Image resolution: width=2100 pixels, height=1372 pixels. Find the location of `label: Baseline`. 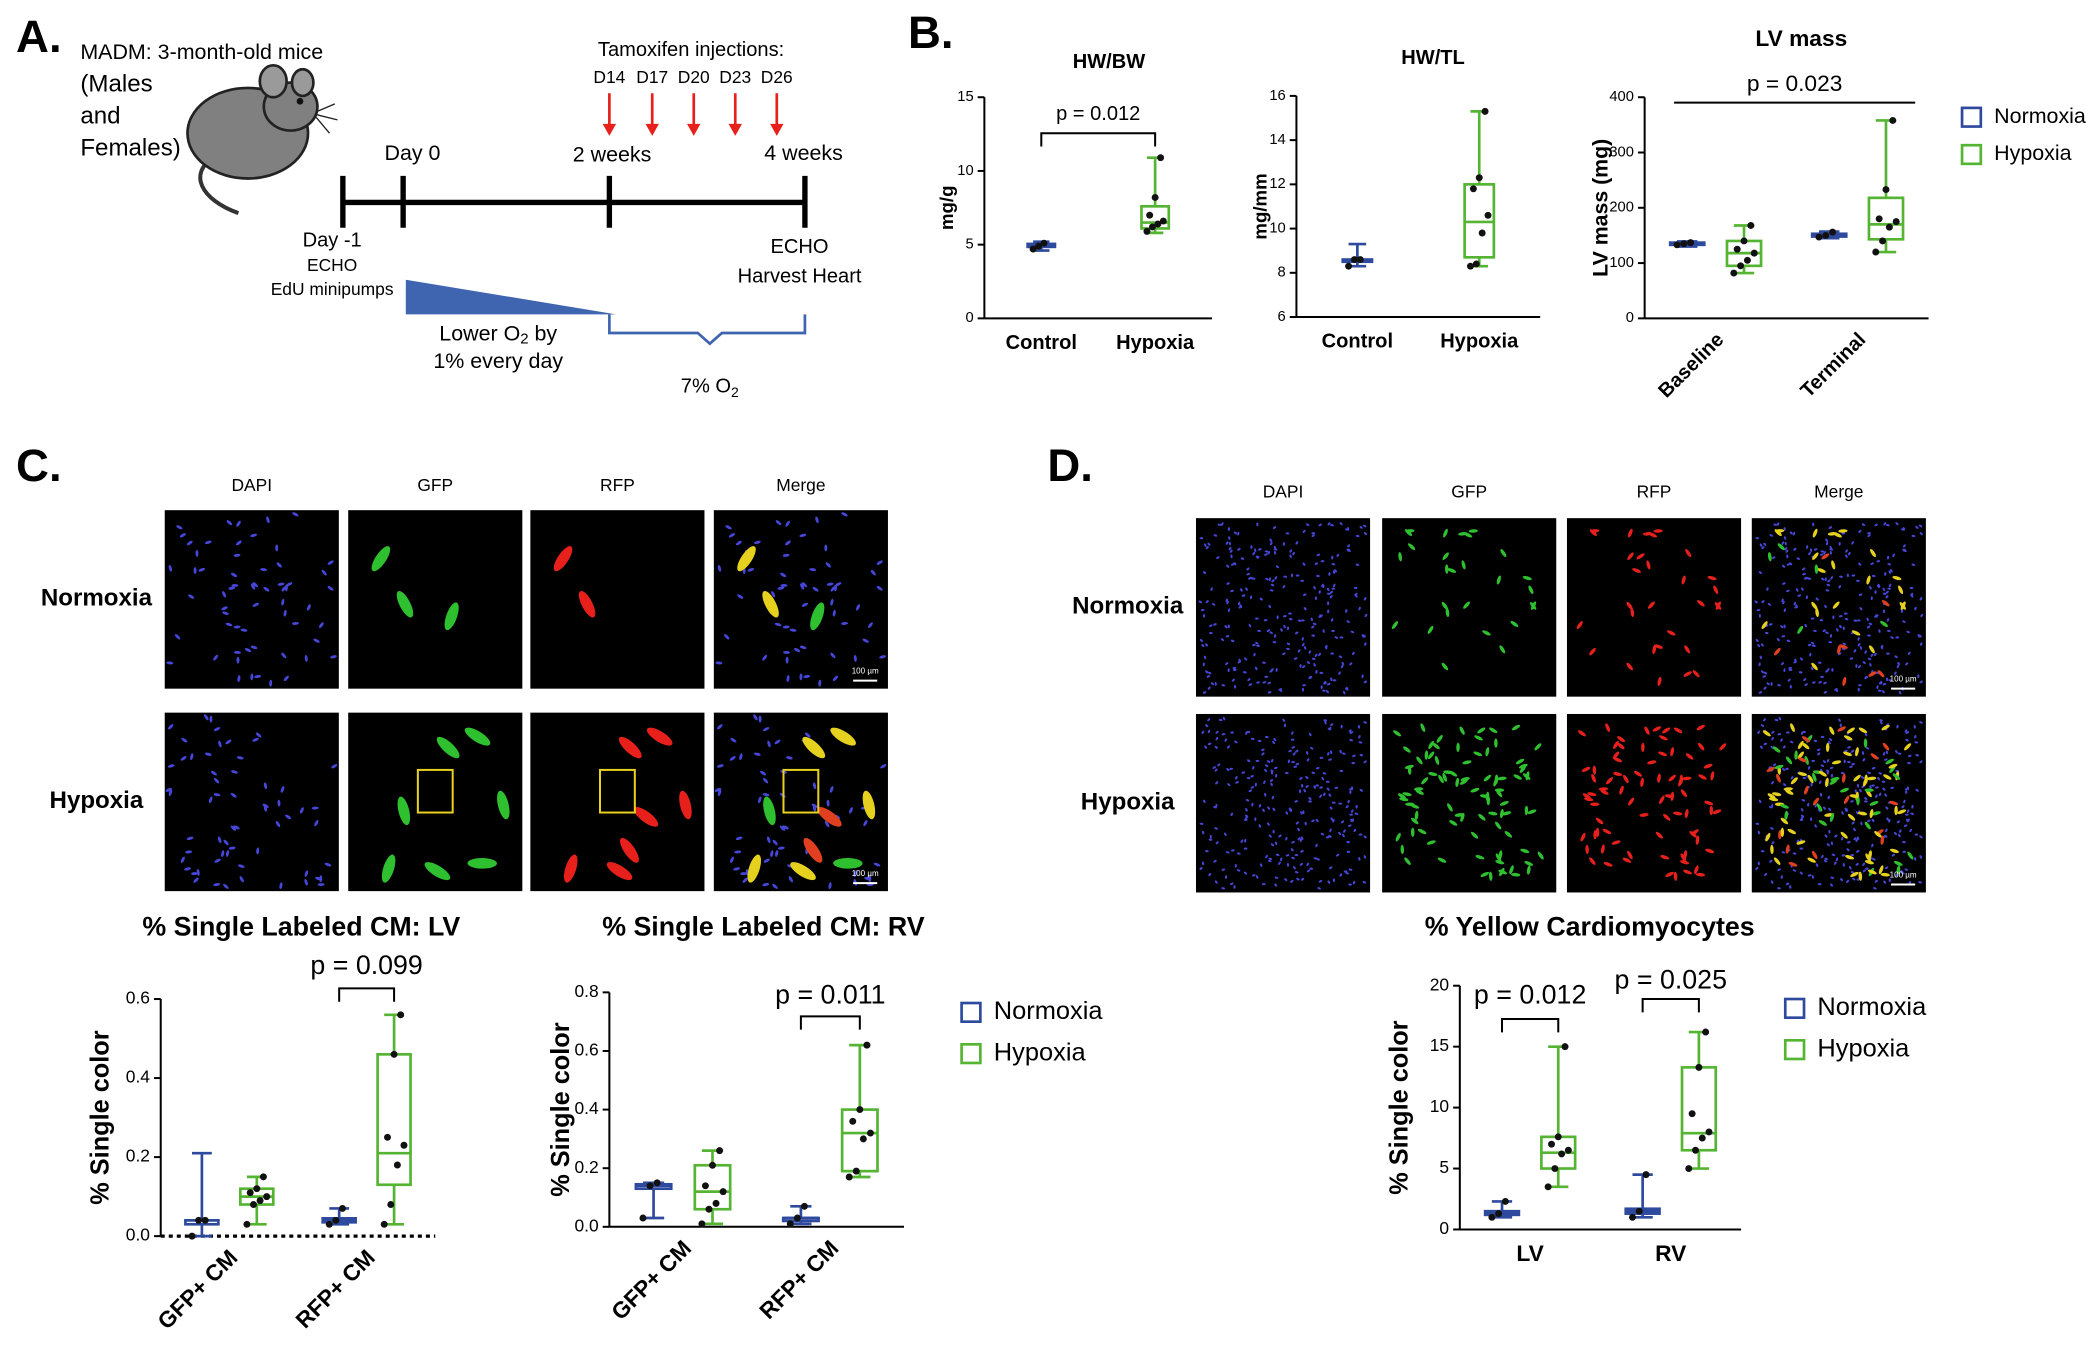

label: Baseline is located at coordinates (1691, 366).